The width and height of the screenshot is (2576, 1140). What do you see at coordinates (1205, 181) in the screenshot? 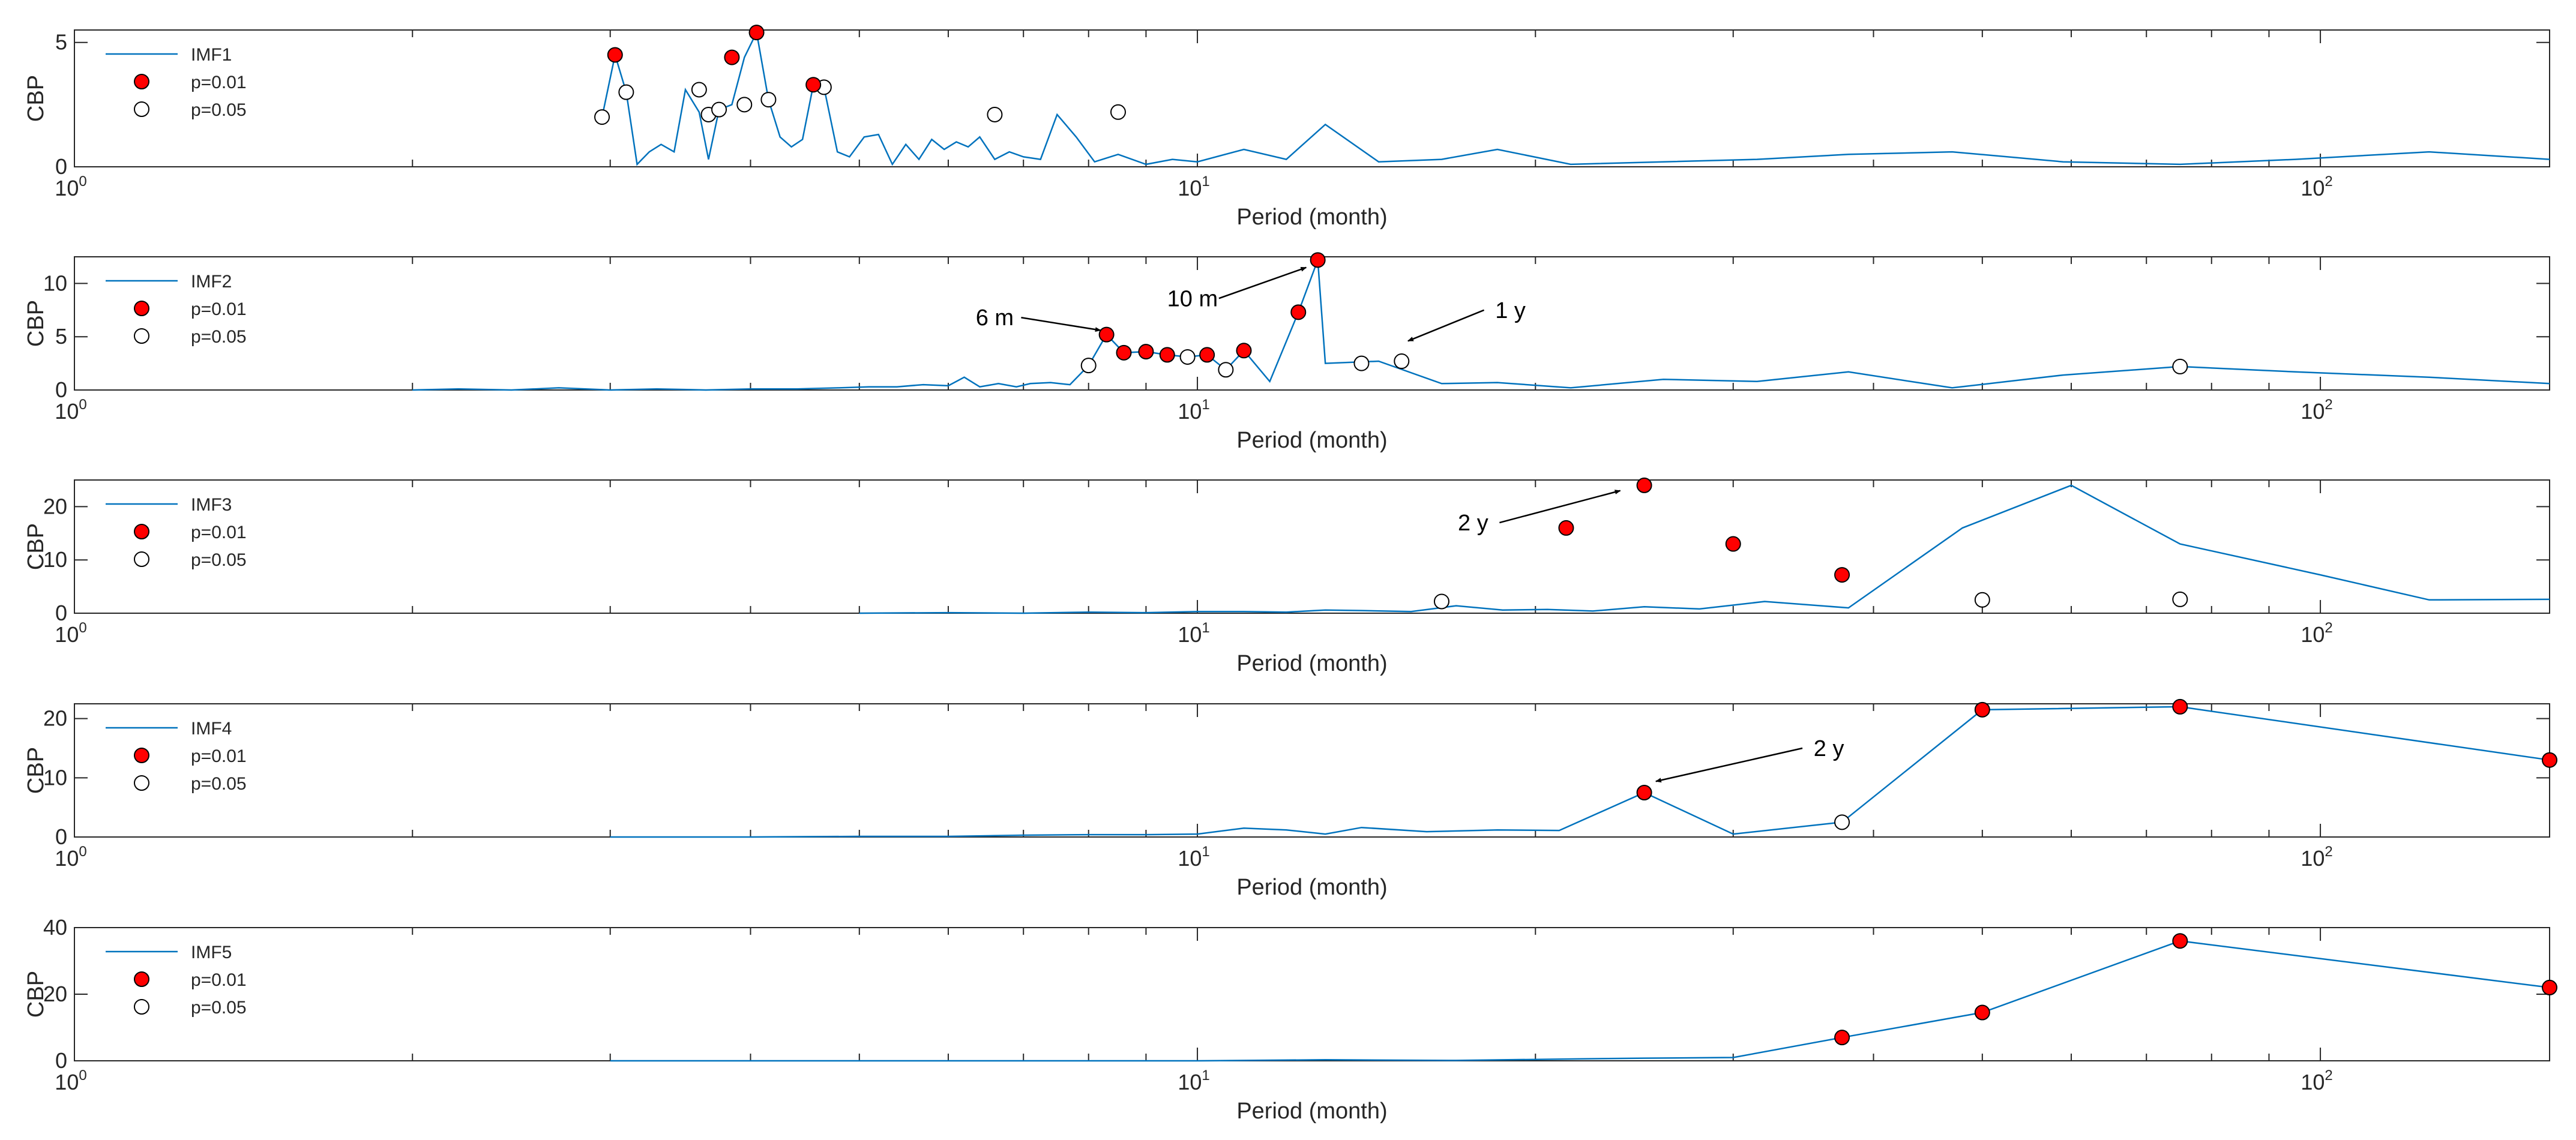
I see `x-tick-exponent: 1` at bounding box center [1205, 181].